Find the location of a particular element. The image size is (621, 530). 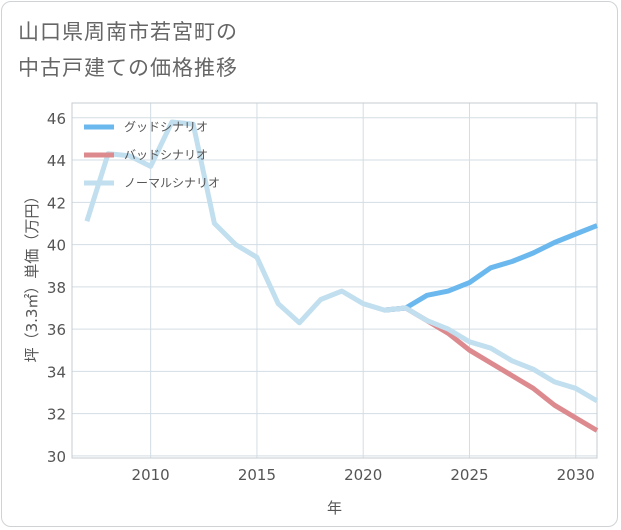

legend-label: グッドシナリオ is located at coordinates (166, 127).